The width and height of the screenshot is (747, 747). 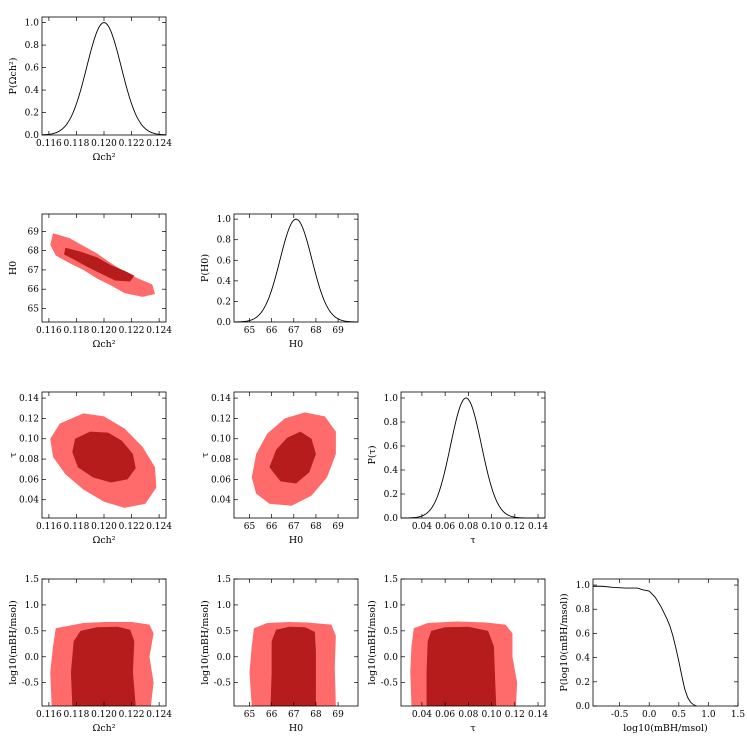 What do you see at coordinates (294, 331) in the screenshot?
I see `x-tick-label: 67` at bounding box center [294, 331].